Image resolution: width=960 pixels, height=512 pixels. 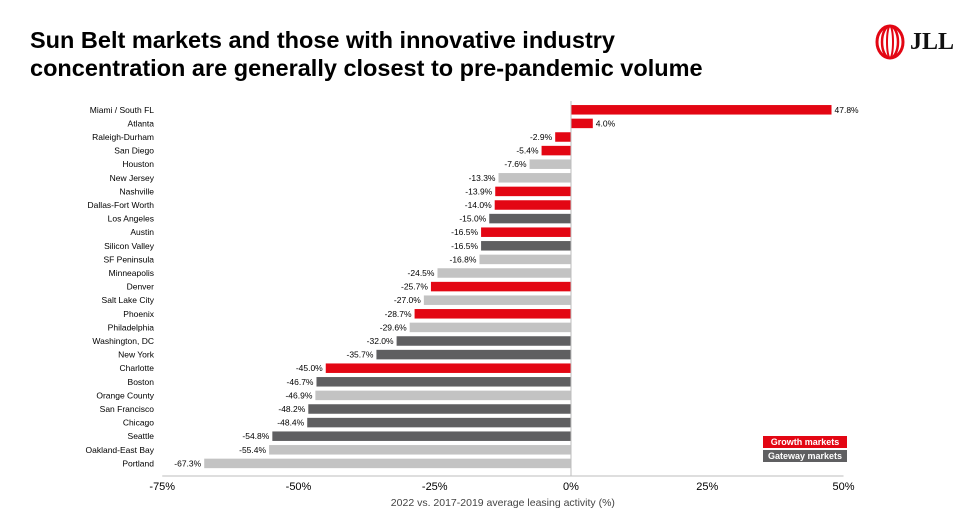 What do you see at coordinates (138, 423) in the screenshot?
I see `category-label: Chicago` at bounding box center [138, 423].